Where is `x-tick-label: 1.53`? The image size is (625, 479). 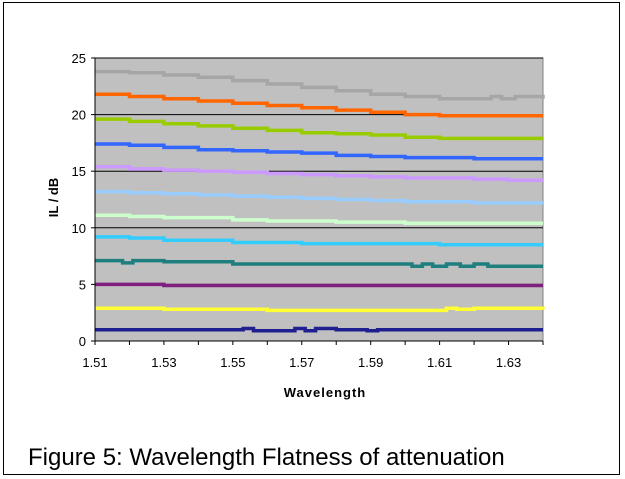
x-tick-label: 1.53 is located at coordinates (163, 362).